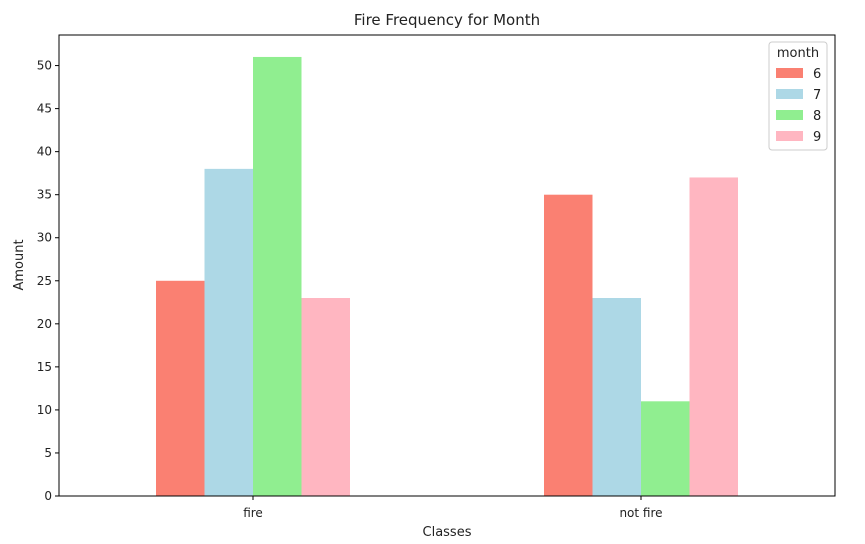 The width and height of the screenshot is (865, 544). What do you see at coordinates (44, 238) in the screenshot?
I see `y-tick-label: 30` at bounding box center [44, 238].